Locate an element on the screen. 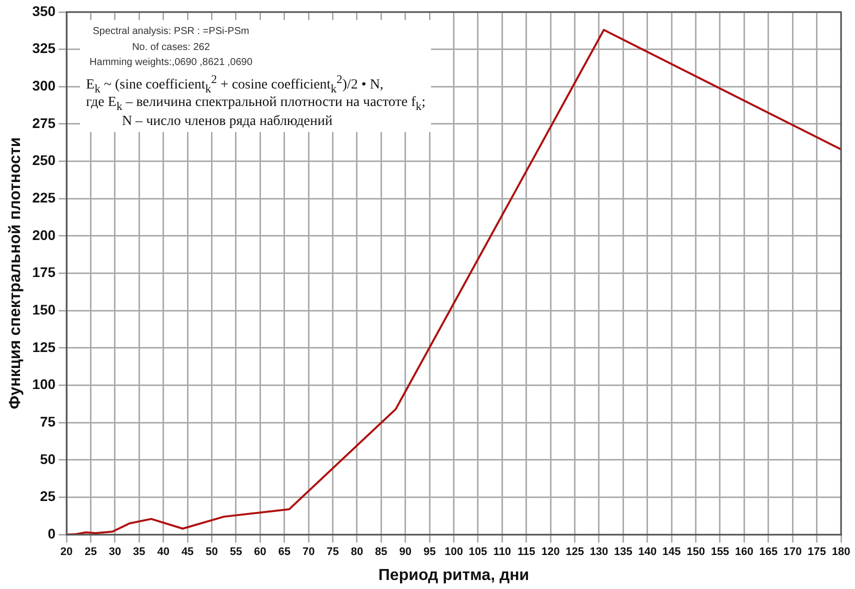 Image resolution: width=855 pixels, height=589 pixels. y-axis-title: Функция спектральной плотности is located at coordinates (15, 273).